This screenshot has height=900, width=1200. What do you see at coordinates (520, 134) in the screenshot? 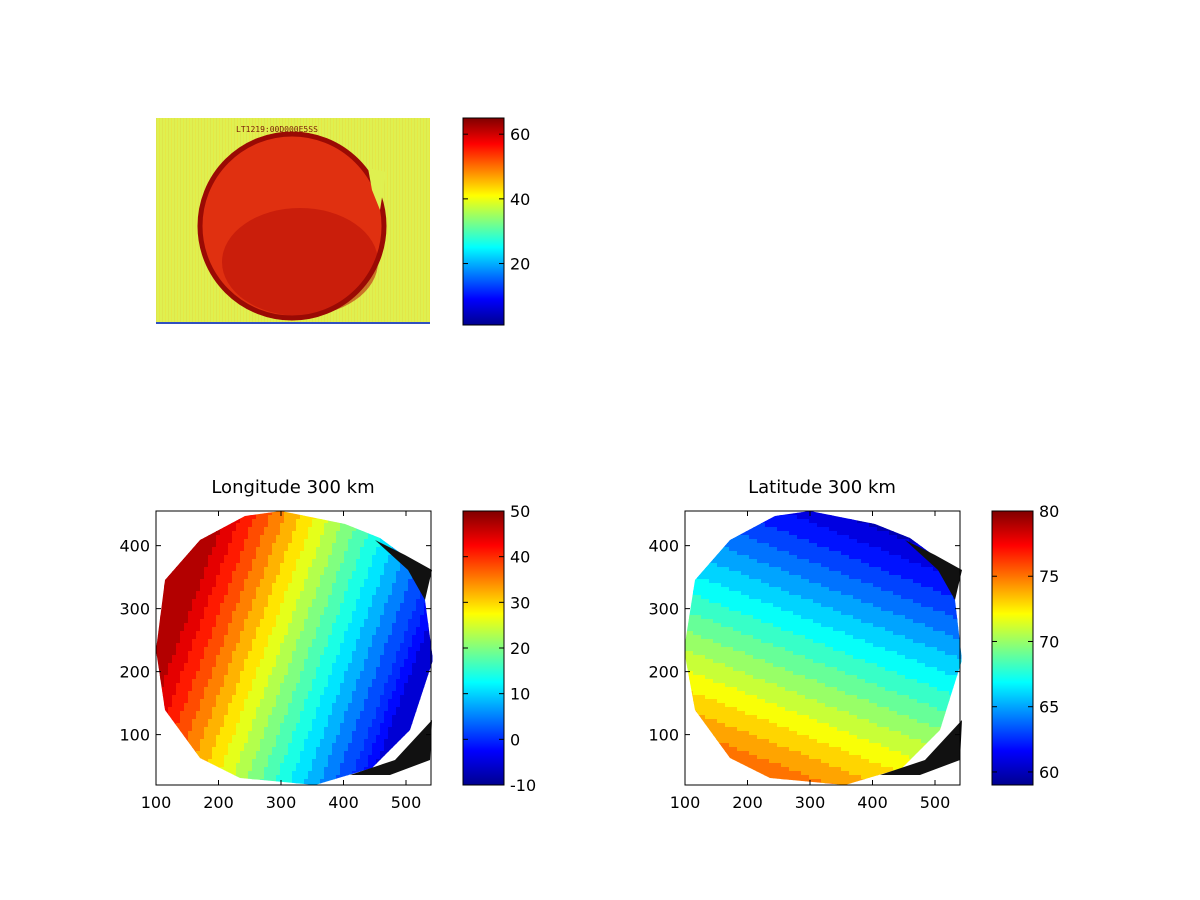
I see `colorbar-tick-label: 60` at bounding box center [520, 134].